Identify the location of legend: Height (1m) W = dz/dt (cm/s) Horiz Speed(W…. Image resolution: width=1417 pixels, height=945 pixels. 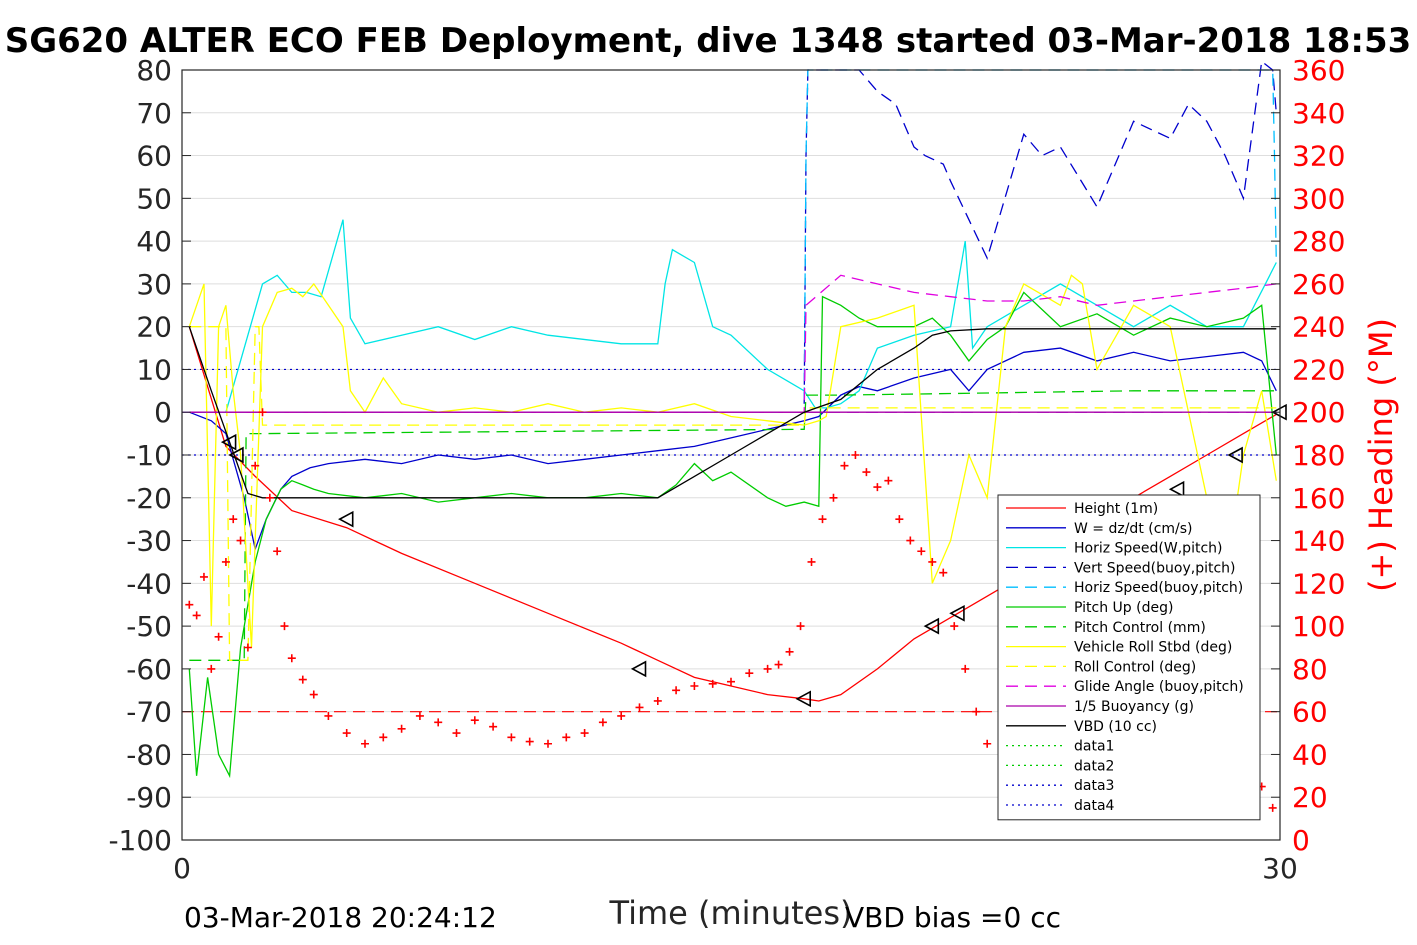
(1129, 657).